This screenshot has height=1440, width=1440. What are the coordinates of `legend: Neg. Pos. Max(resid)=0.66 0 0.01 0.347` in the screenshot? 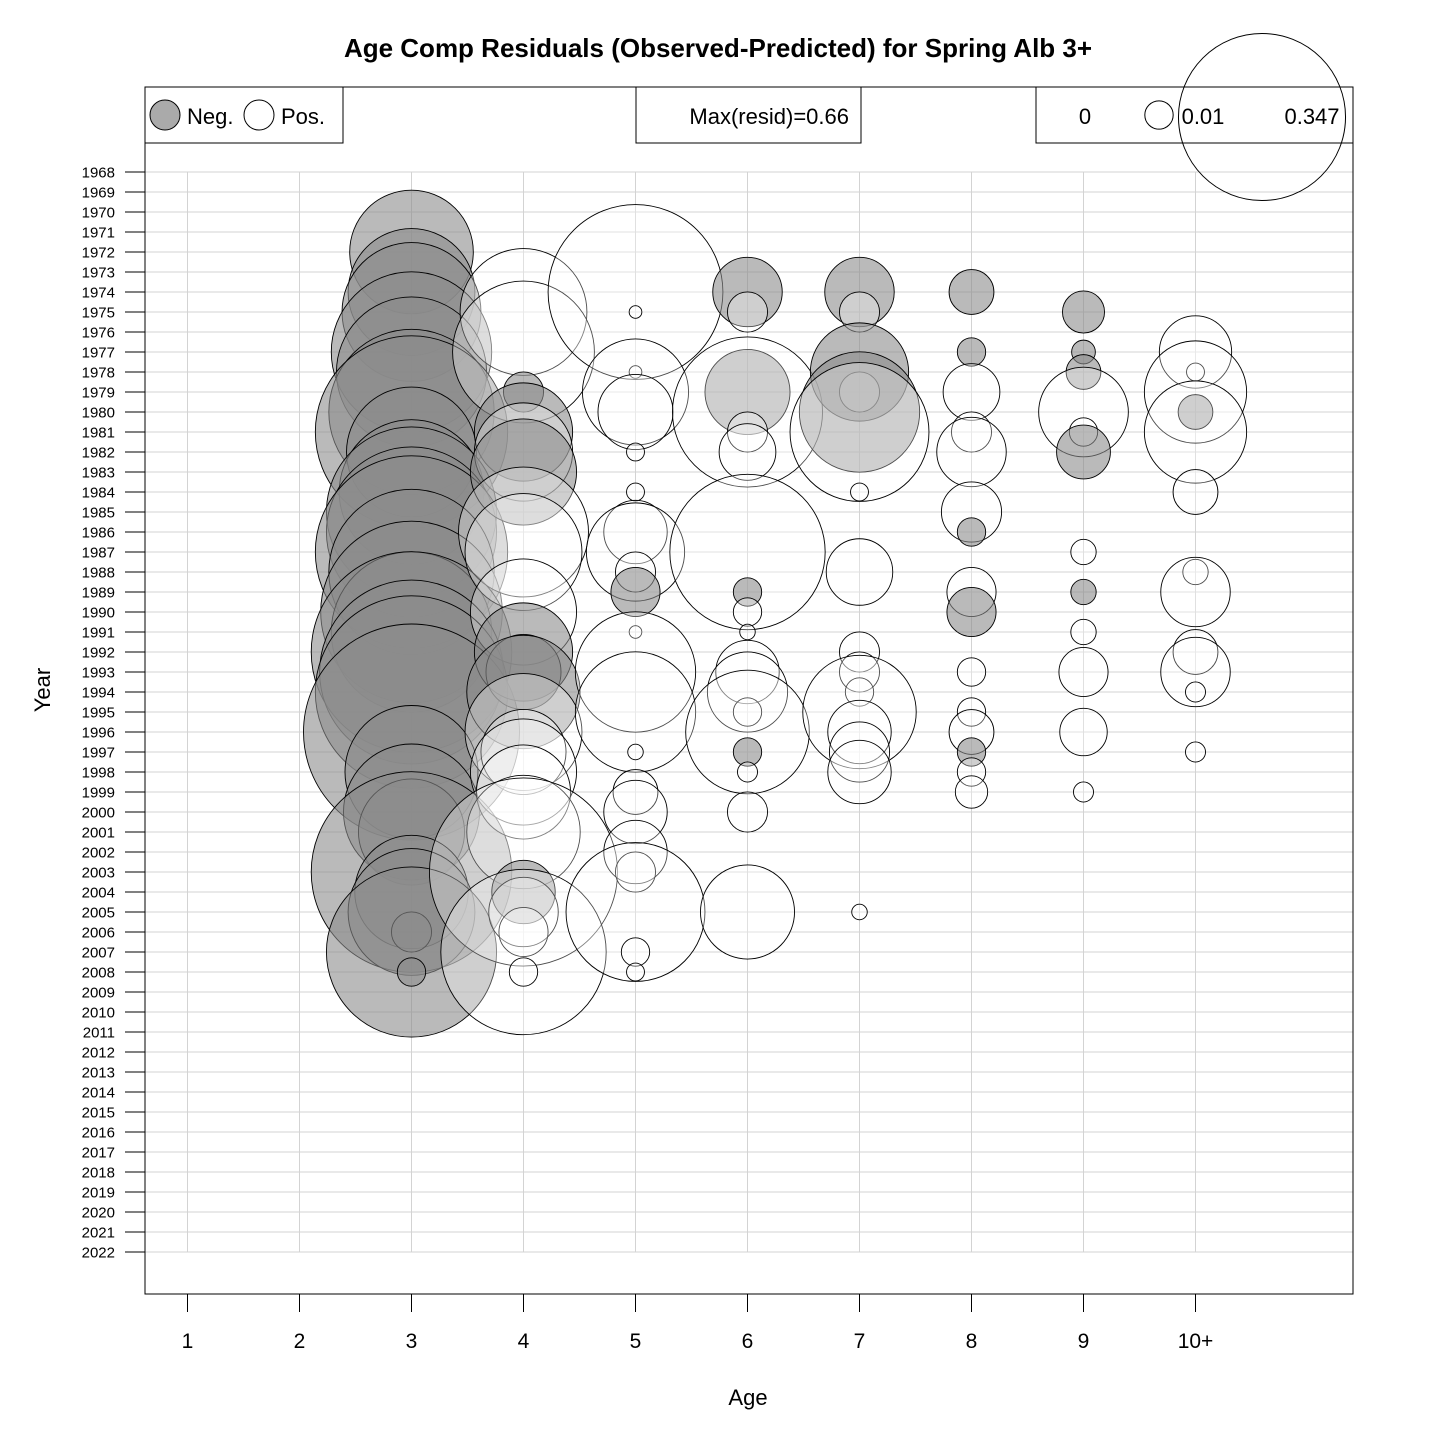 It's located at (749, 117).